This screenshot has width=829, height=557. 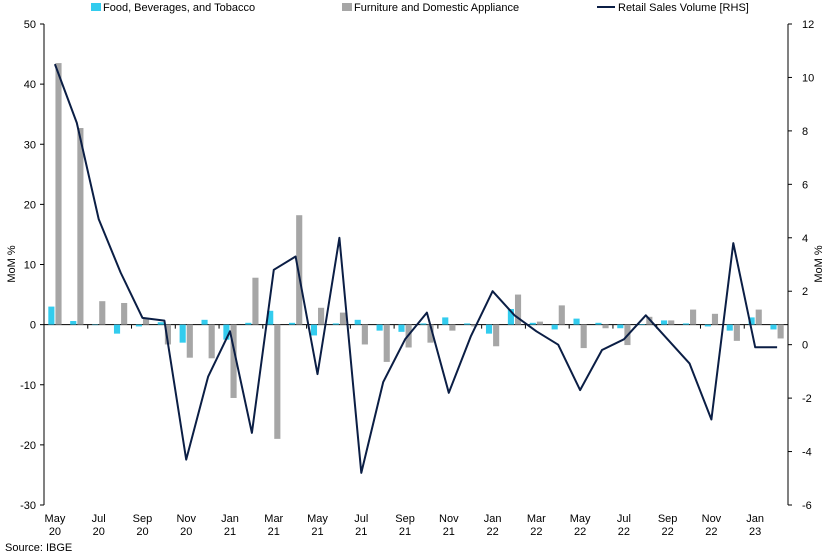 I want to click on y-tick-label-right: 12, so click(x=808, y=25).